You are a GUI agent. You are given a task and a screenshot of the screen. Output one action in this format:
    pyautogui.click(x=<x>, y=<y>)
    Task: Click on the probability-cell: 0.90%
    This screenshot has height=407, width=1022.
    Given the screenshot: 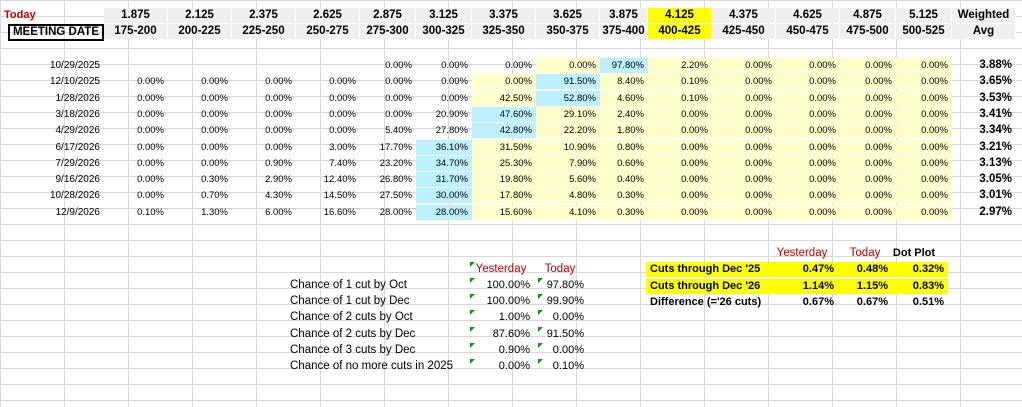 What is the action you would take?
    pyautogui.click(x=278, y=163)
    